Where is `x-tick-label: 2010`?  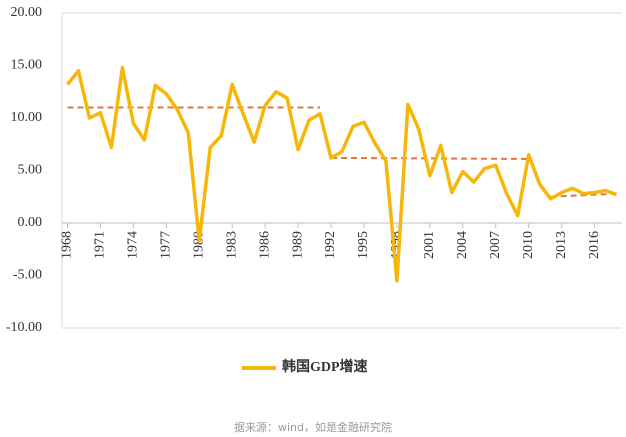
x-tick-label: 2010 is located at coordinates (528, 245).